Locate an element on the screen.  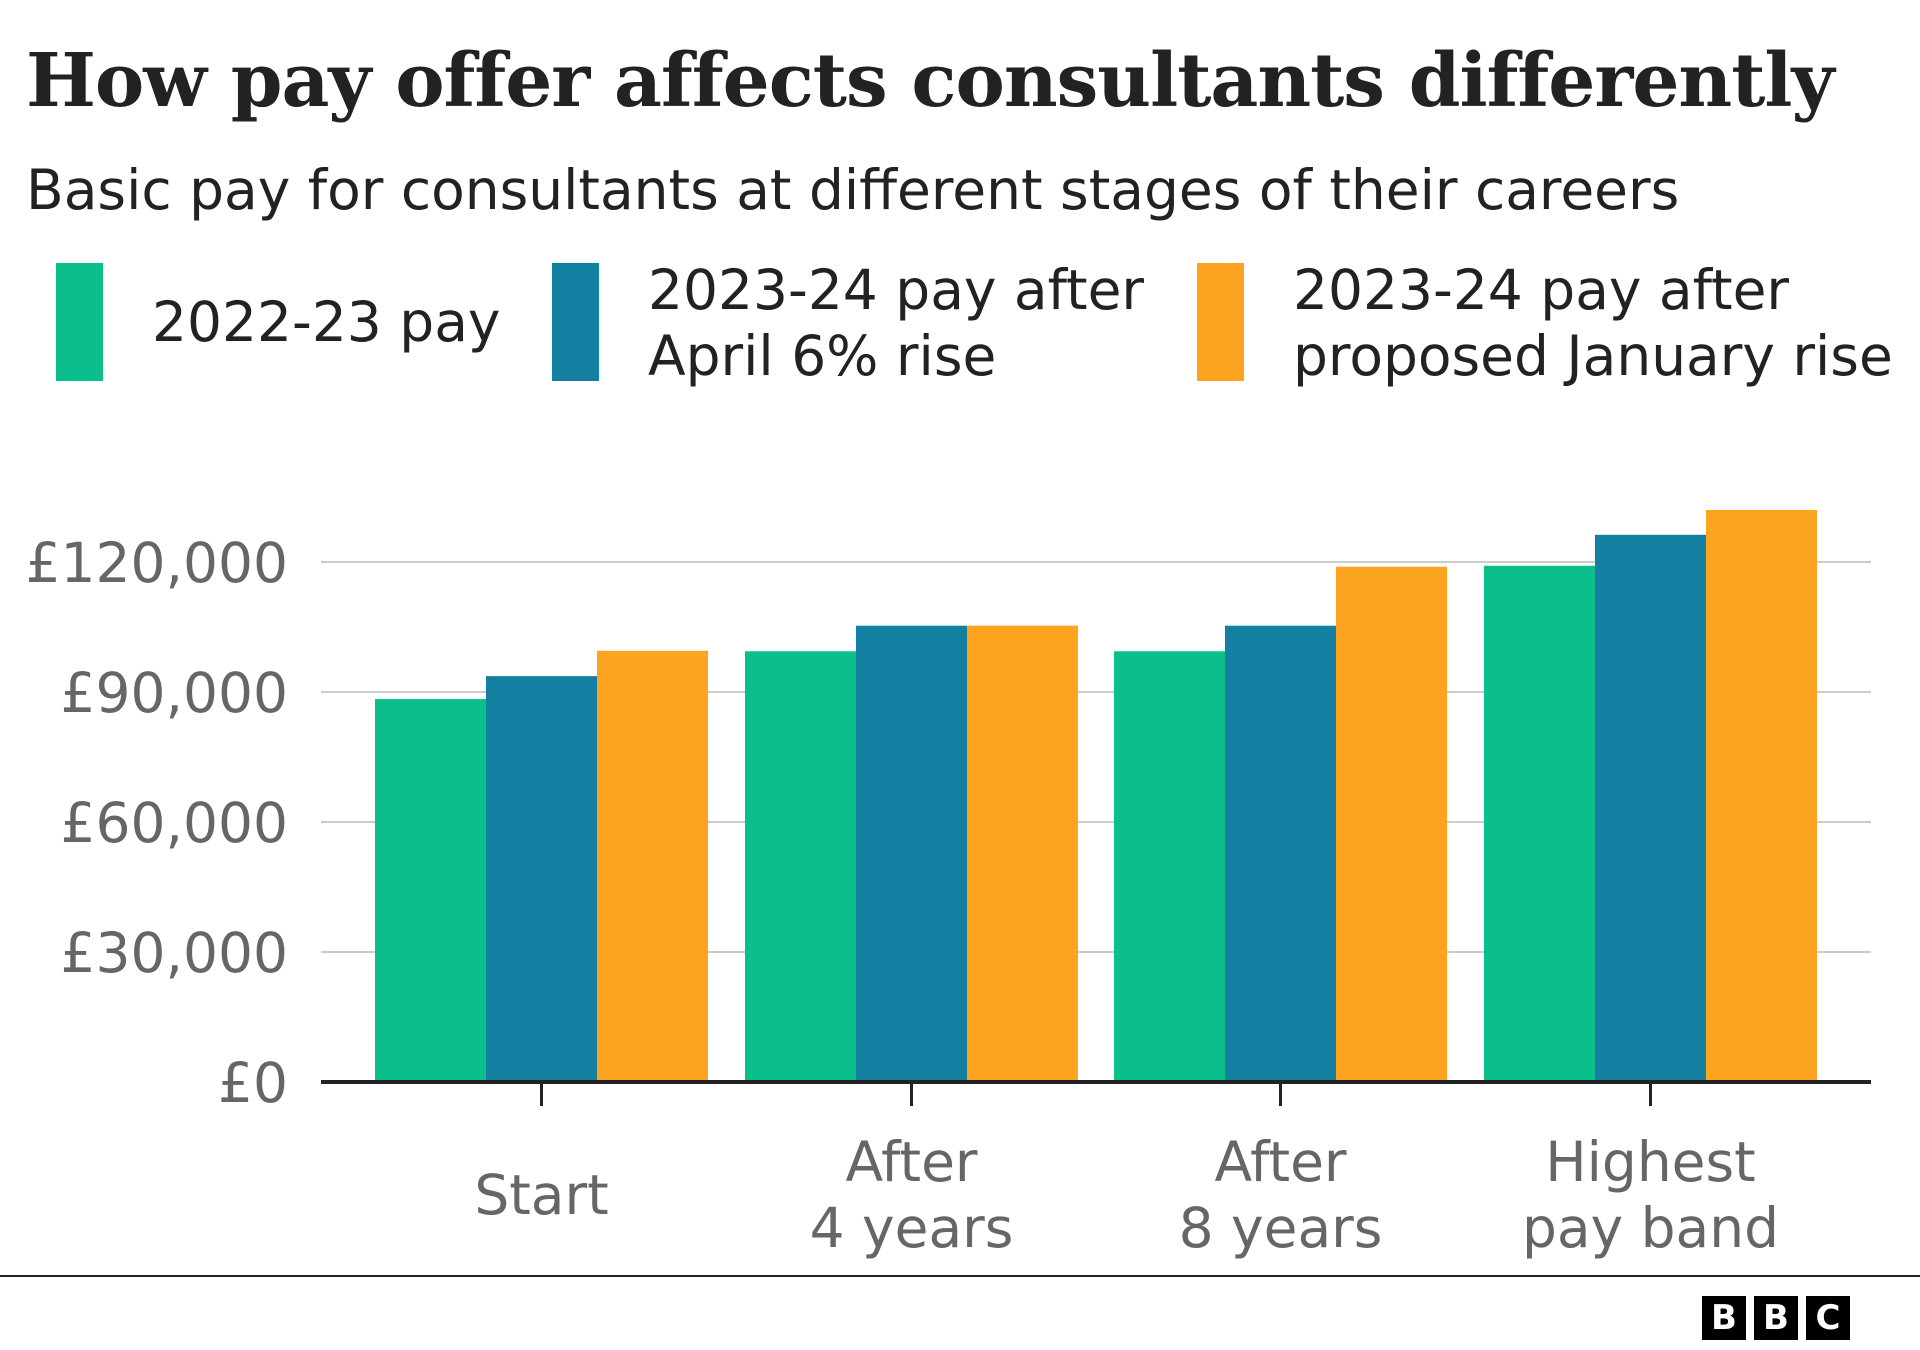
x-tick-label: Start is located at coordinates (541, 1195).